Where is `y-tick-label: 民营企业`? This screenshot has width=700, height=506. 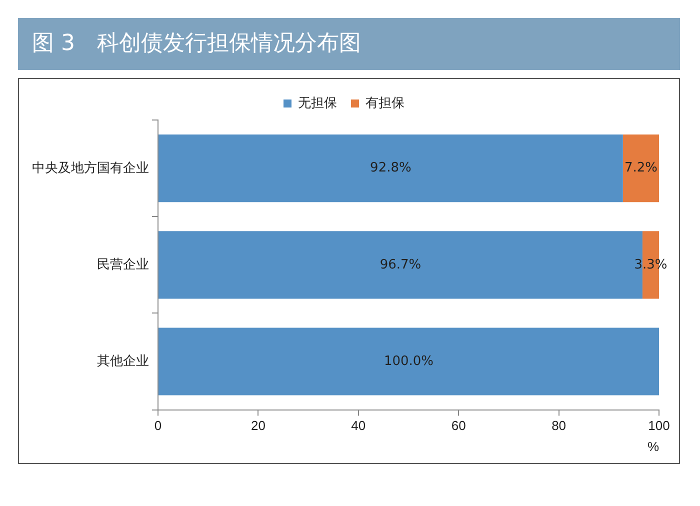 y-tick-label: 民营企业 is located at coordinates (123, 264).